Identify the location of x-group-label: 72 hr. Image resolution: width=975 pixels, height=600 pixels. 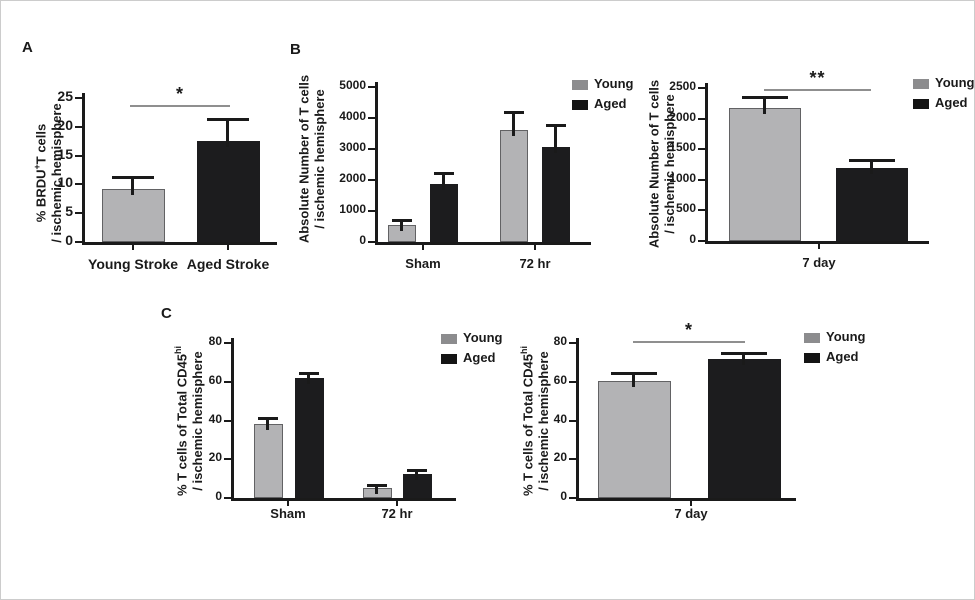
(535, 263).